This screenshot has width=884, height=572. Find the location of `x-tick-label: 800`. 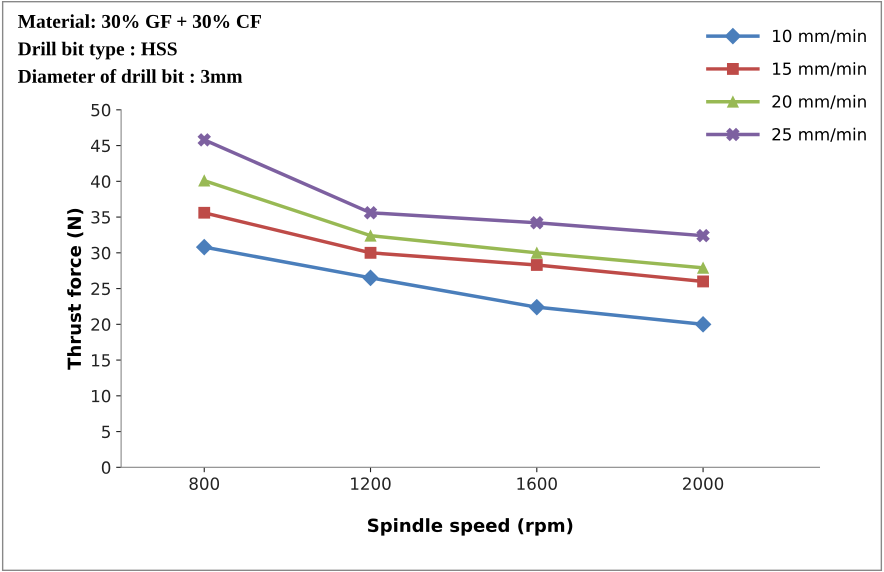

x-tick-label: 800 is located at coordinates (204, 483).